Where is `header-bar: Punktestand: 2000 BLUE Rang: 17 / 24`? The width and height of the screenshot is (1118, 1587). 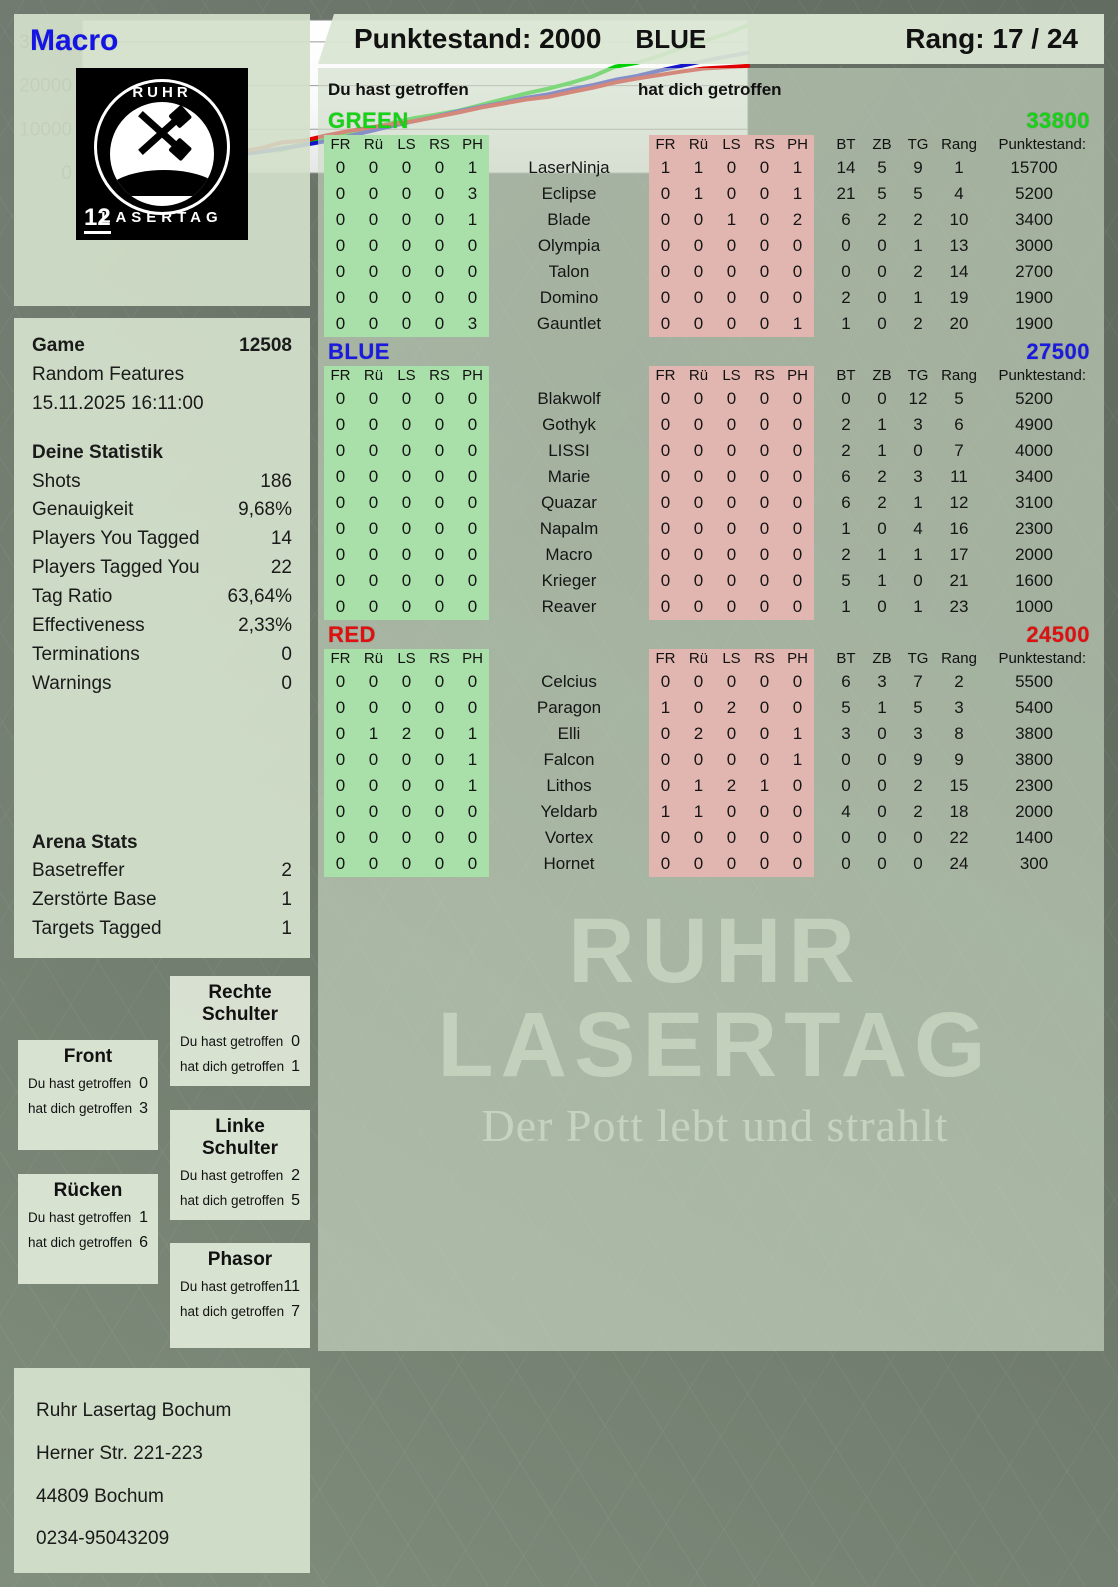 header-bar: Punktestand: 2000 BLUE Rang: 17 / 24 is located at coordinates (711, 39).